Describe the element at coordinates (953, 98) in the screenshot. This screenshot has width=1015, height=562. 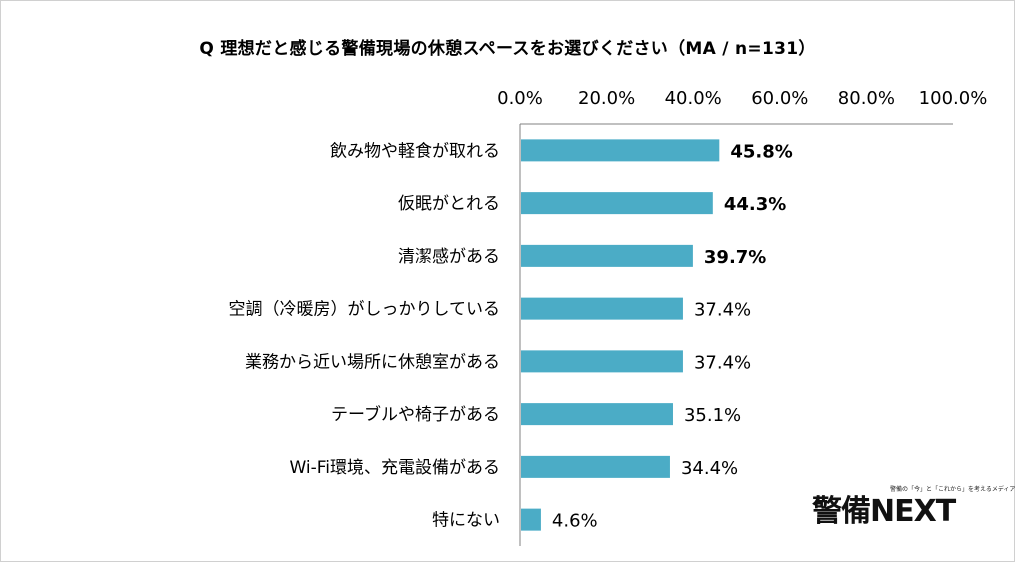
I see `x-tick-label: 100.0%` at that location.